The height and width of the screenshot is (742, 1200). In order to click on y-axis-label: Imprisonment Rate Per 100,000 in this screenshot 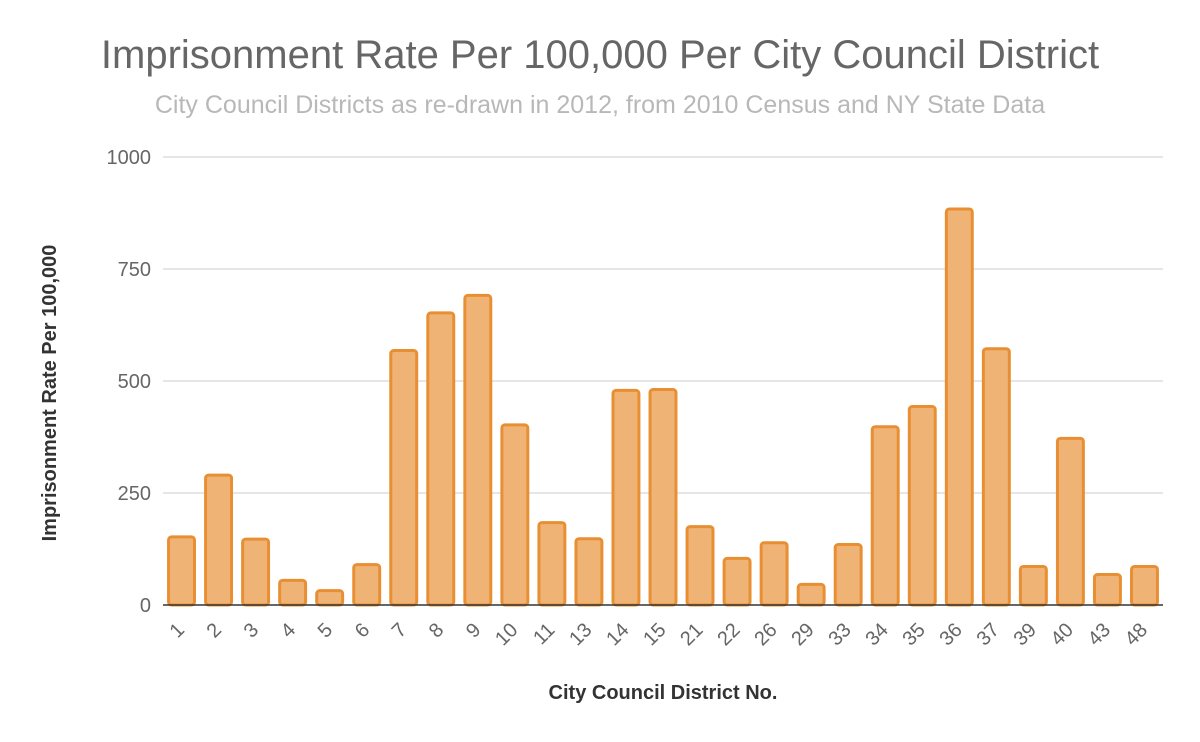, I will do `click(50, 393)`.